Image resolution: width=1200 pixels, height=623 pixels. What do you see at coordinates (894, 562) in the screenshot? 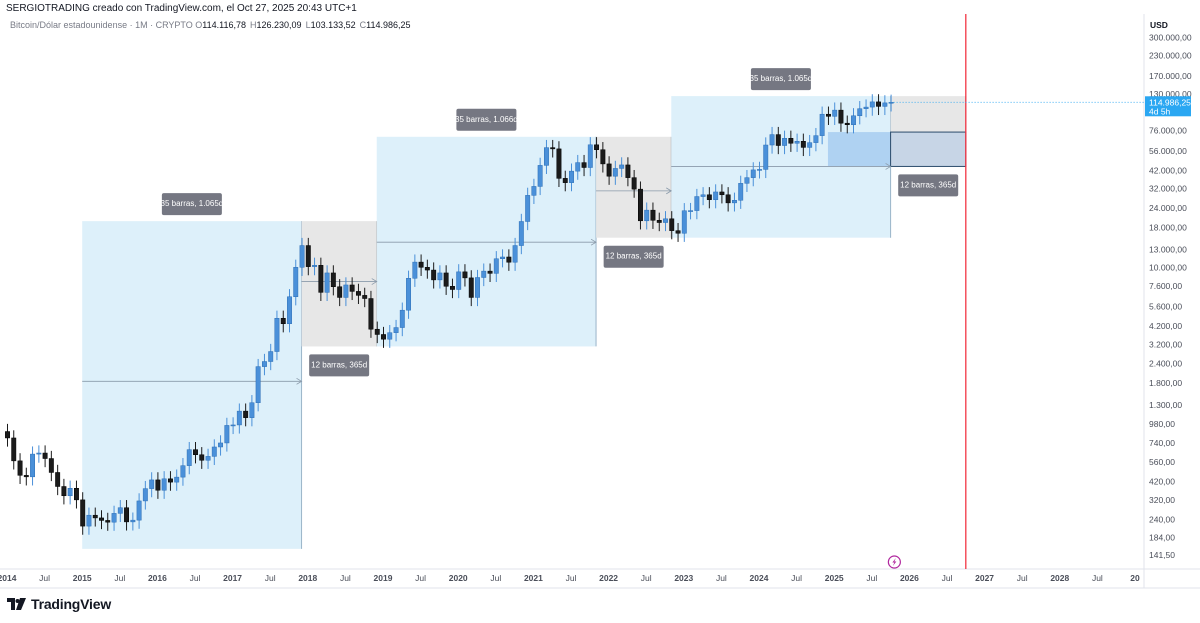
I see `alert-lightning-icon` at bounding box center [894, 562].